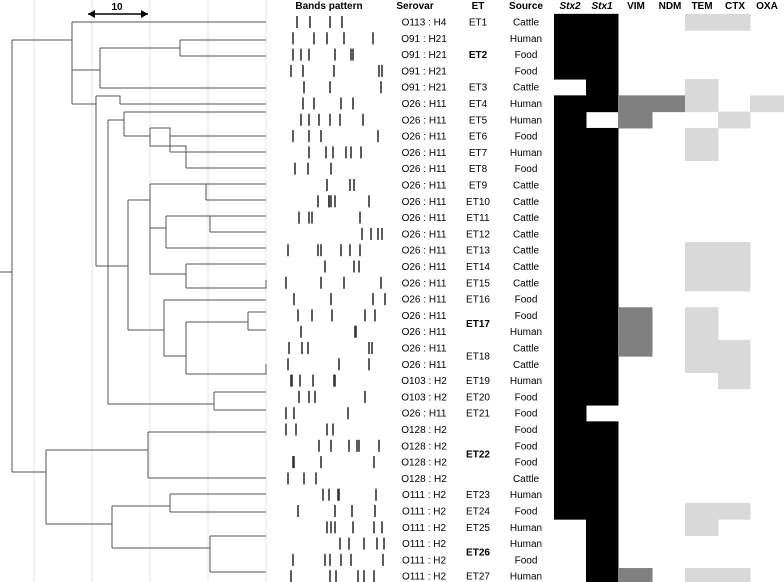  What do you see at coordinates (478, 169) in the screenshot?
I see `et-label: ET8` at bounding box center [478, 169].